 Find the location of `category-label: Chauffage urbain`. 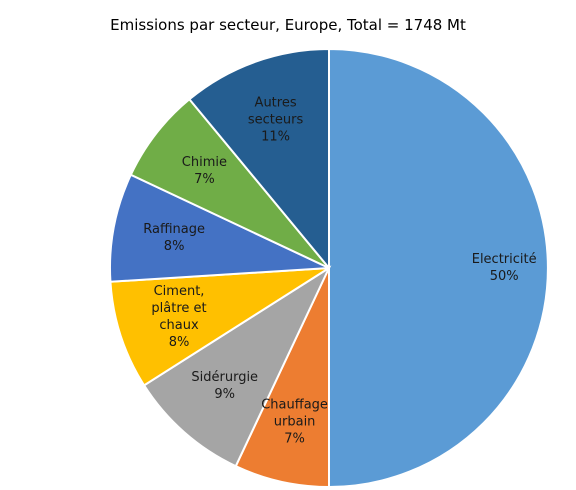

category-label: Chauffage urbain is located at coordinates (294, 413).